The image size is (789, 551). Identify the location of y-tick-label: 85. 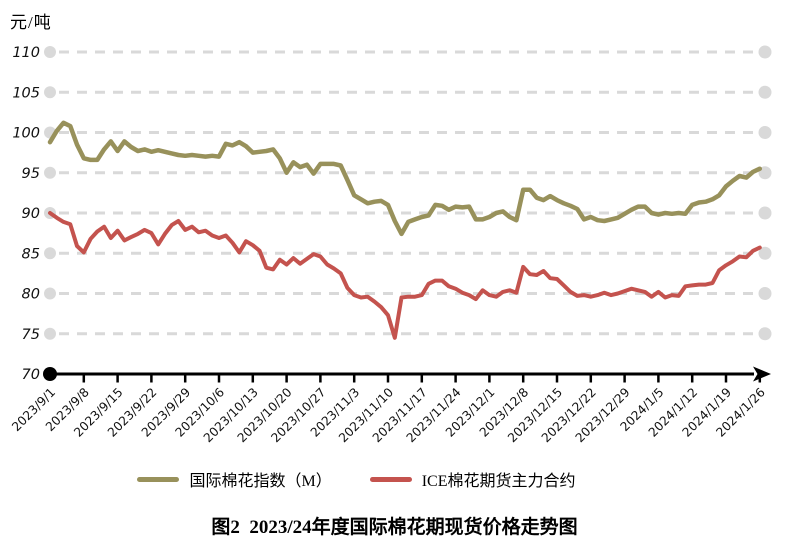
(31, 254).